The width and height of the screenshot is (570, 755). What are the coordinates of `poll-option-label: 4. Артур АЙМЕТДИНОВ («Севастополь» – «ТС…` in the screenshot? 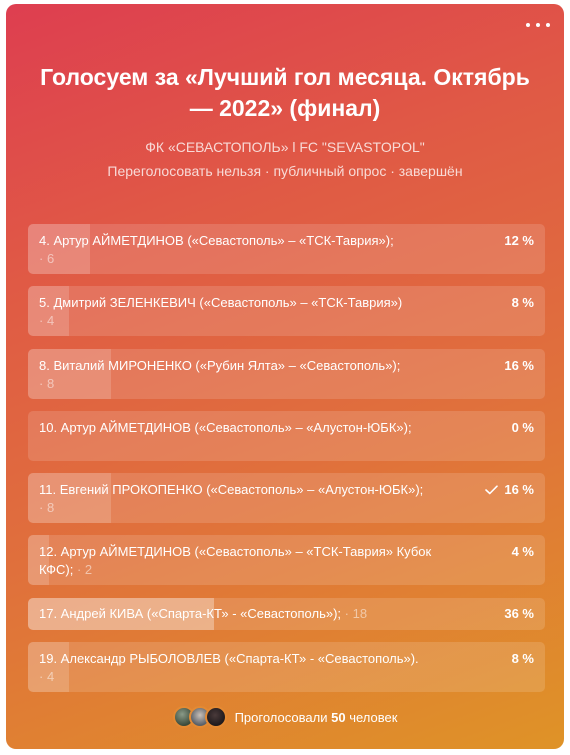 It's located at (216, 240).